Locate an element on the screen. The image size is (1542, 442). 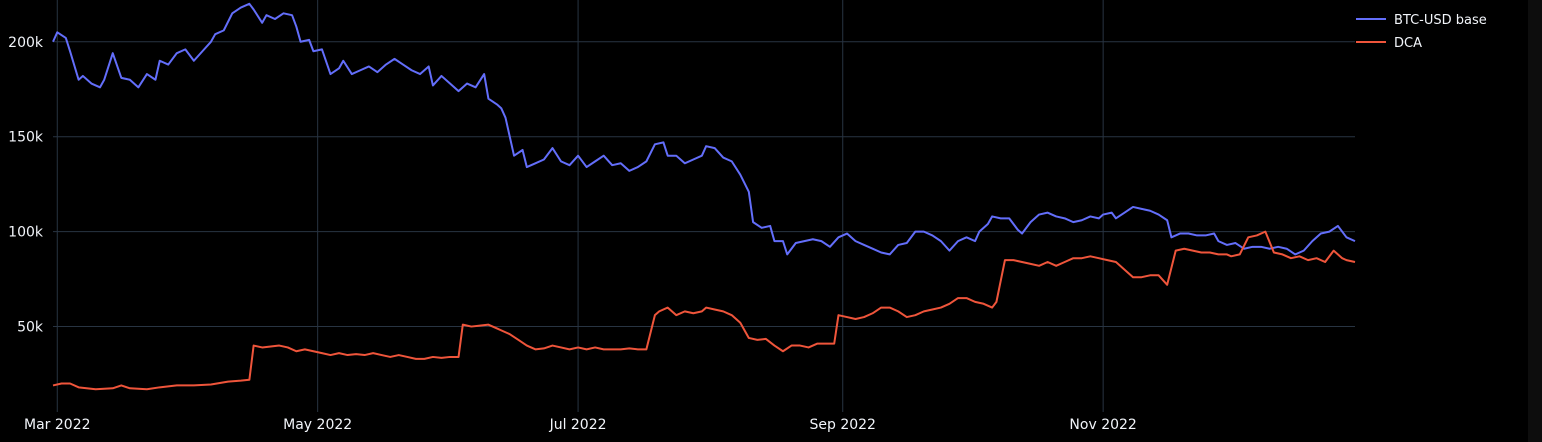
x-tick-label: Sep 2022 is located at coordinates (843, 425).